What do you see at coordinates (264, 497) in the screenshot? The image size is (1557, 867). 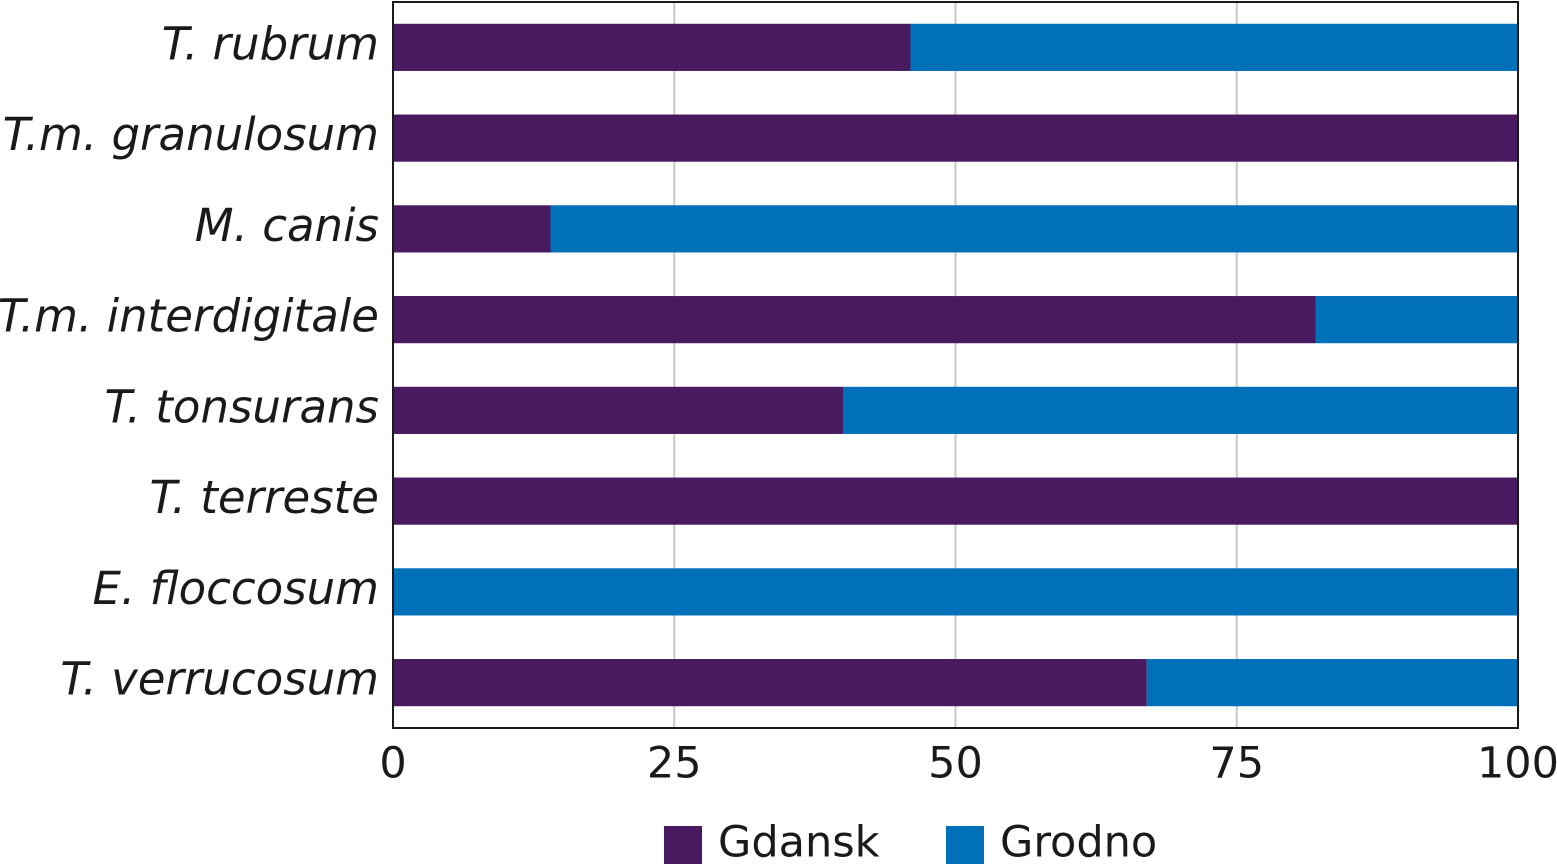 I see `y-tick-label: T. terreste` at bounding box center [264, 497].